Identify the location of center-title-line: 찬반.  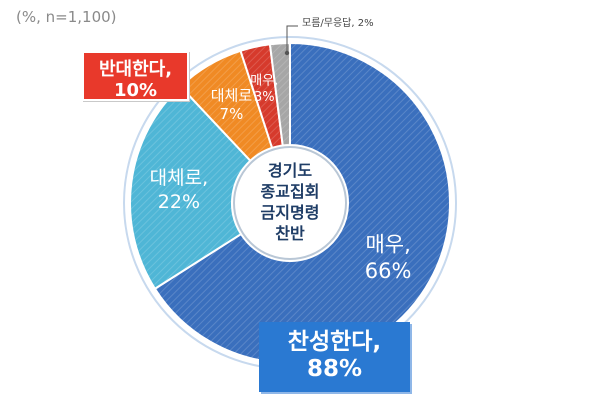
(290, 233).